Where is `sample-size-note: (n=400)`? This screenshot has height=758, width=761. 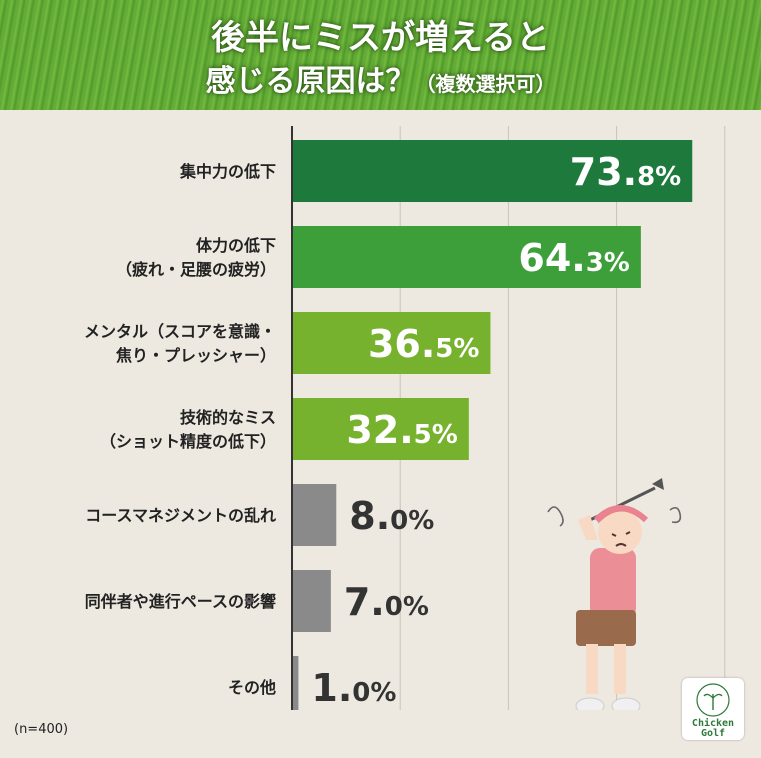
sample-size-note: (n=400) is located at coordinates (41, 729).